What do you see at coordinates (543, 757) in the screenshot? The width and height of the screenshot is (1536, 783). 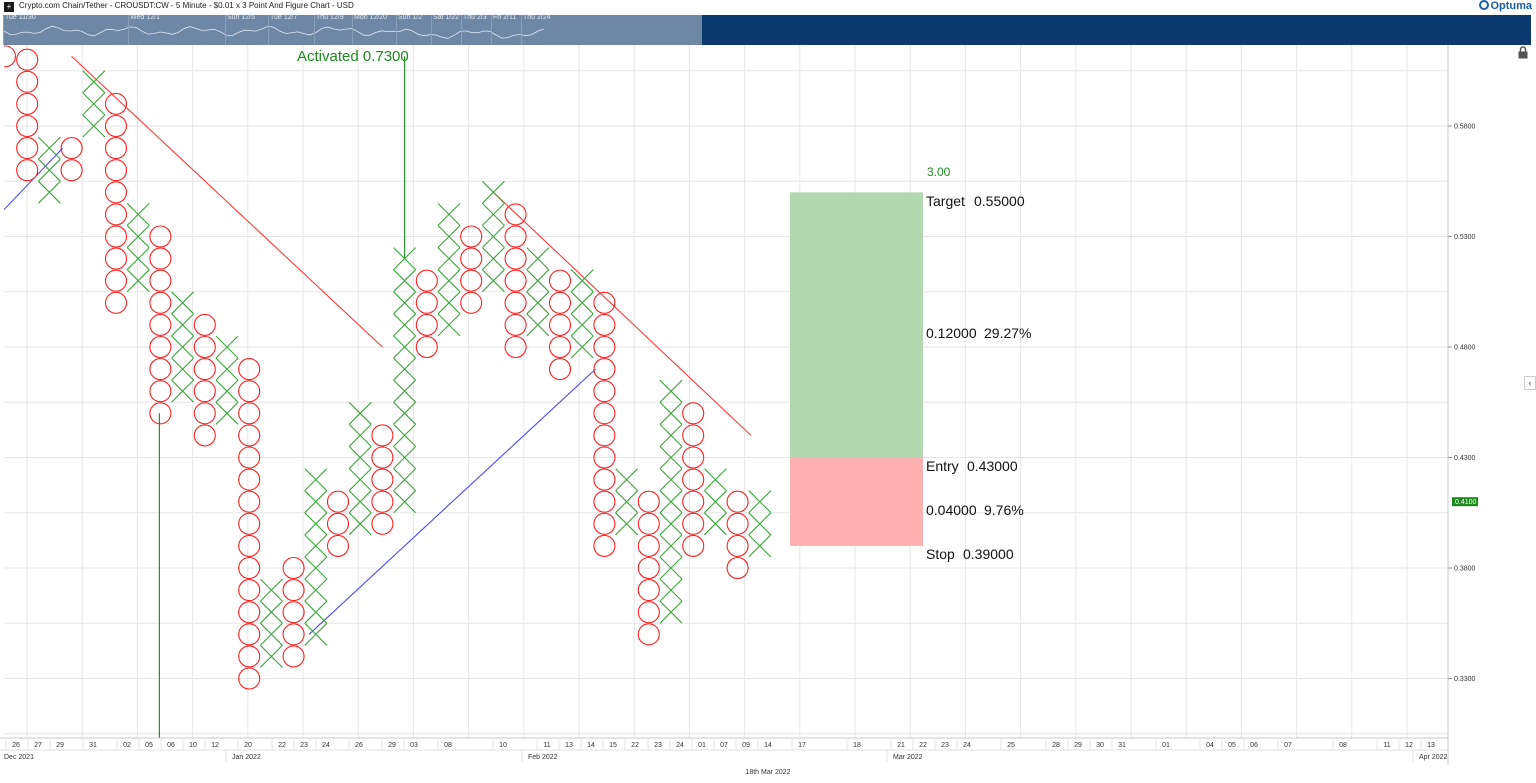 I see `x-month-label: Feb 2022` at bounding box center [543, 757].